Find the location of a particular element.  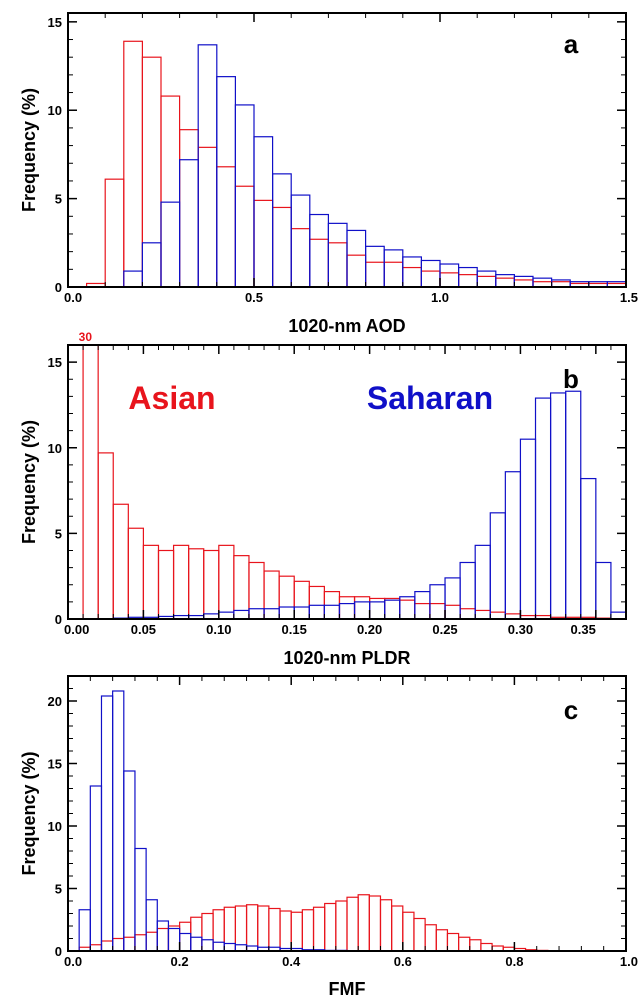

panel-a-label: a is located at coordinates (571, 44).